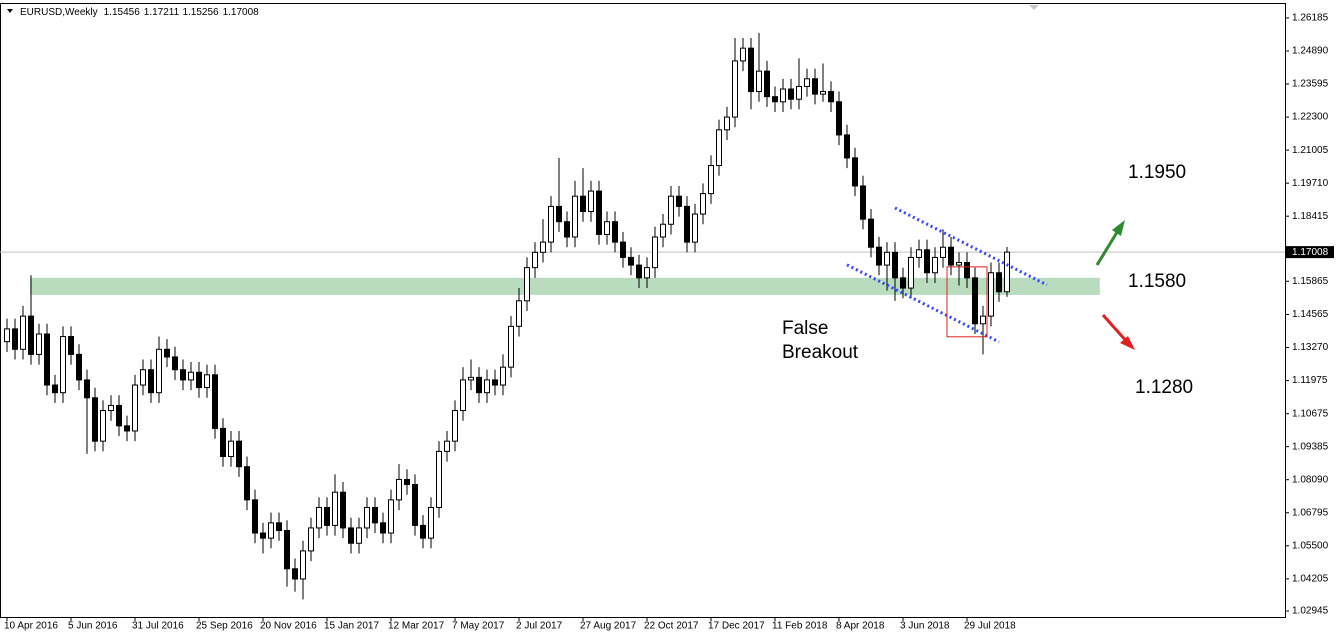 This screenshot has width=1338, height=638. I want to click on y-tick-label: 1.02945, so click(1310, 611).